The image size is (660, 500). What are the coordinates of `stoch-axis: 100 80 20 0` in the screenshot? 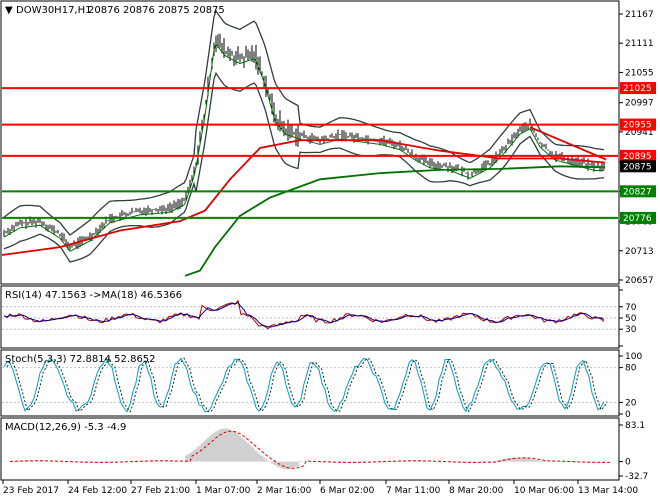 It's located at (630, 386).